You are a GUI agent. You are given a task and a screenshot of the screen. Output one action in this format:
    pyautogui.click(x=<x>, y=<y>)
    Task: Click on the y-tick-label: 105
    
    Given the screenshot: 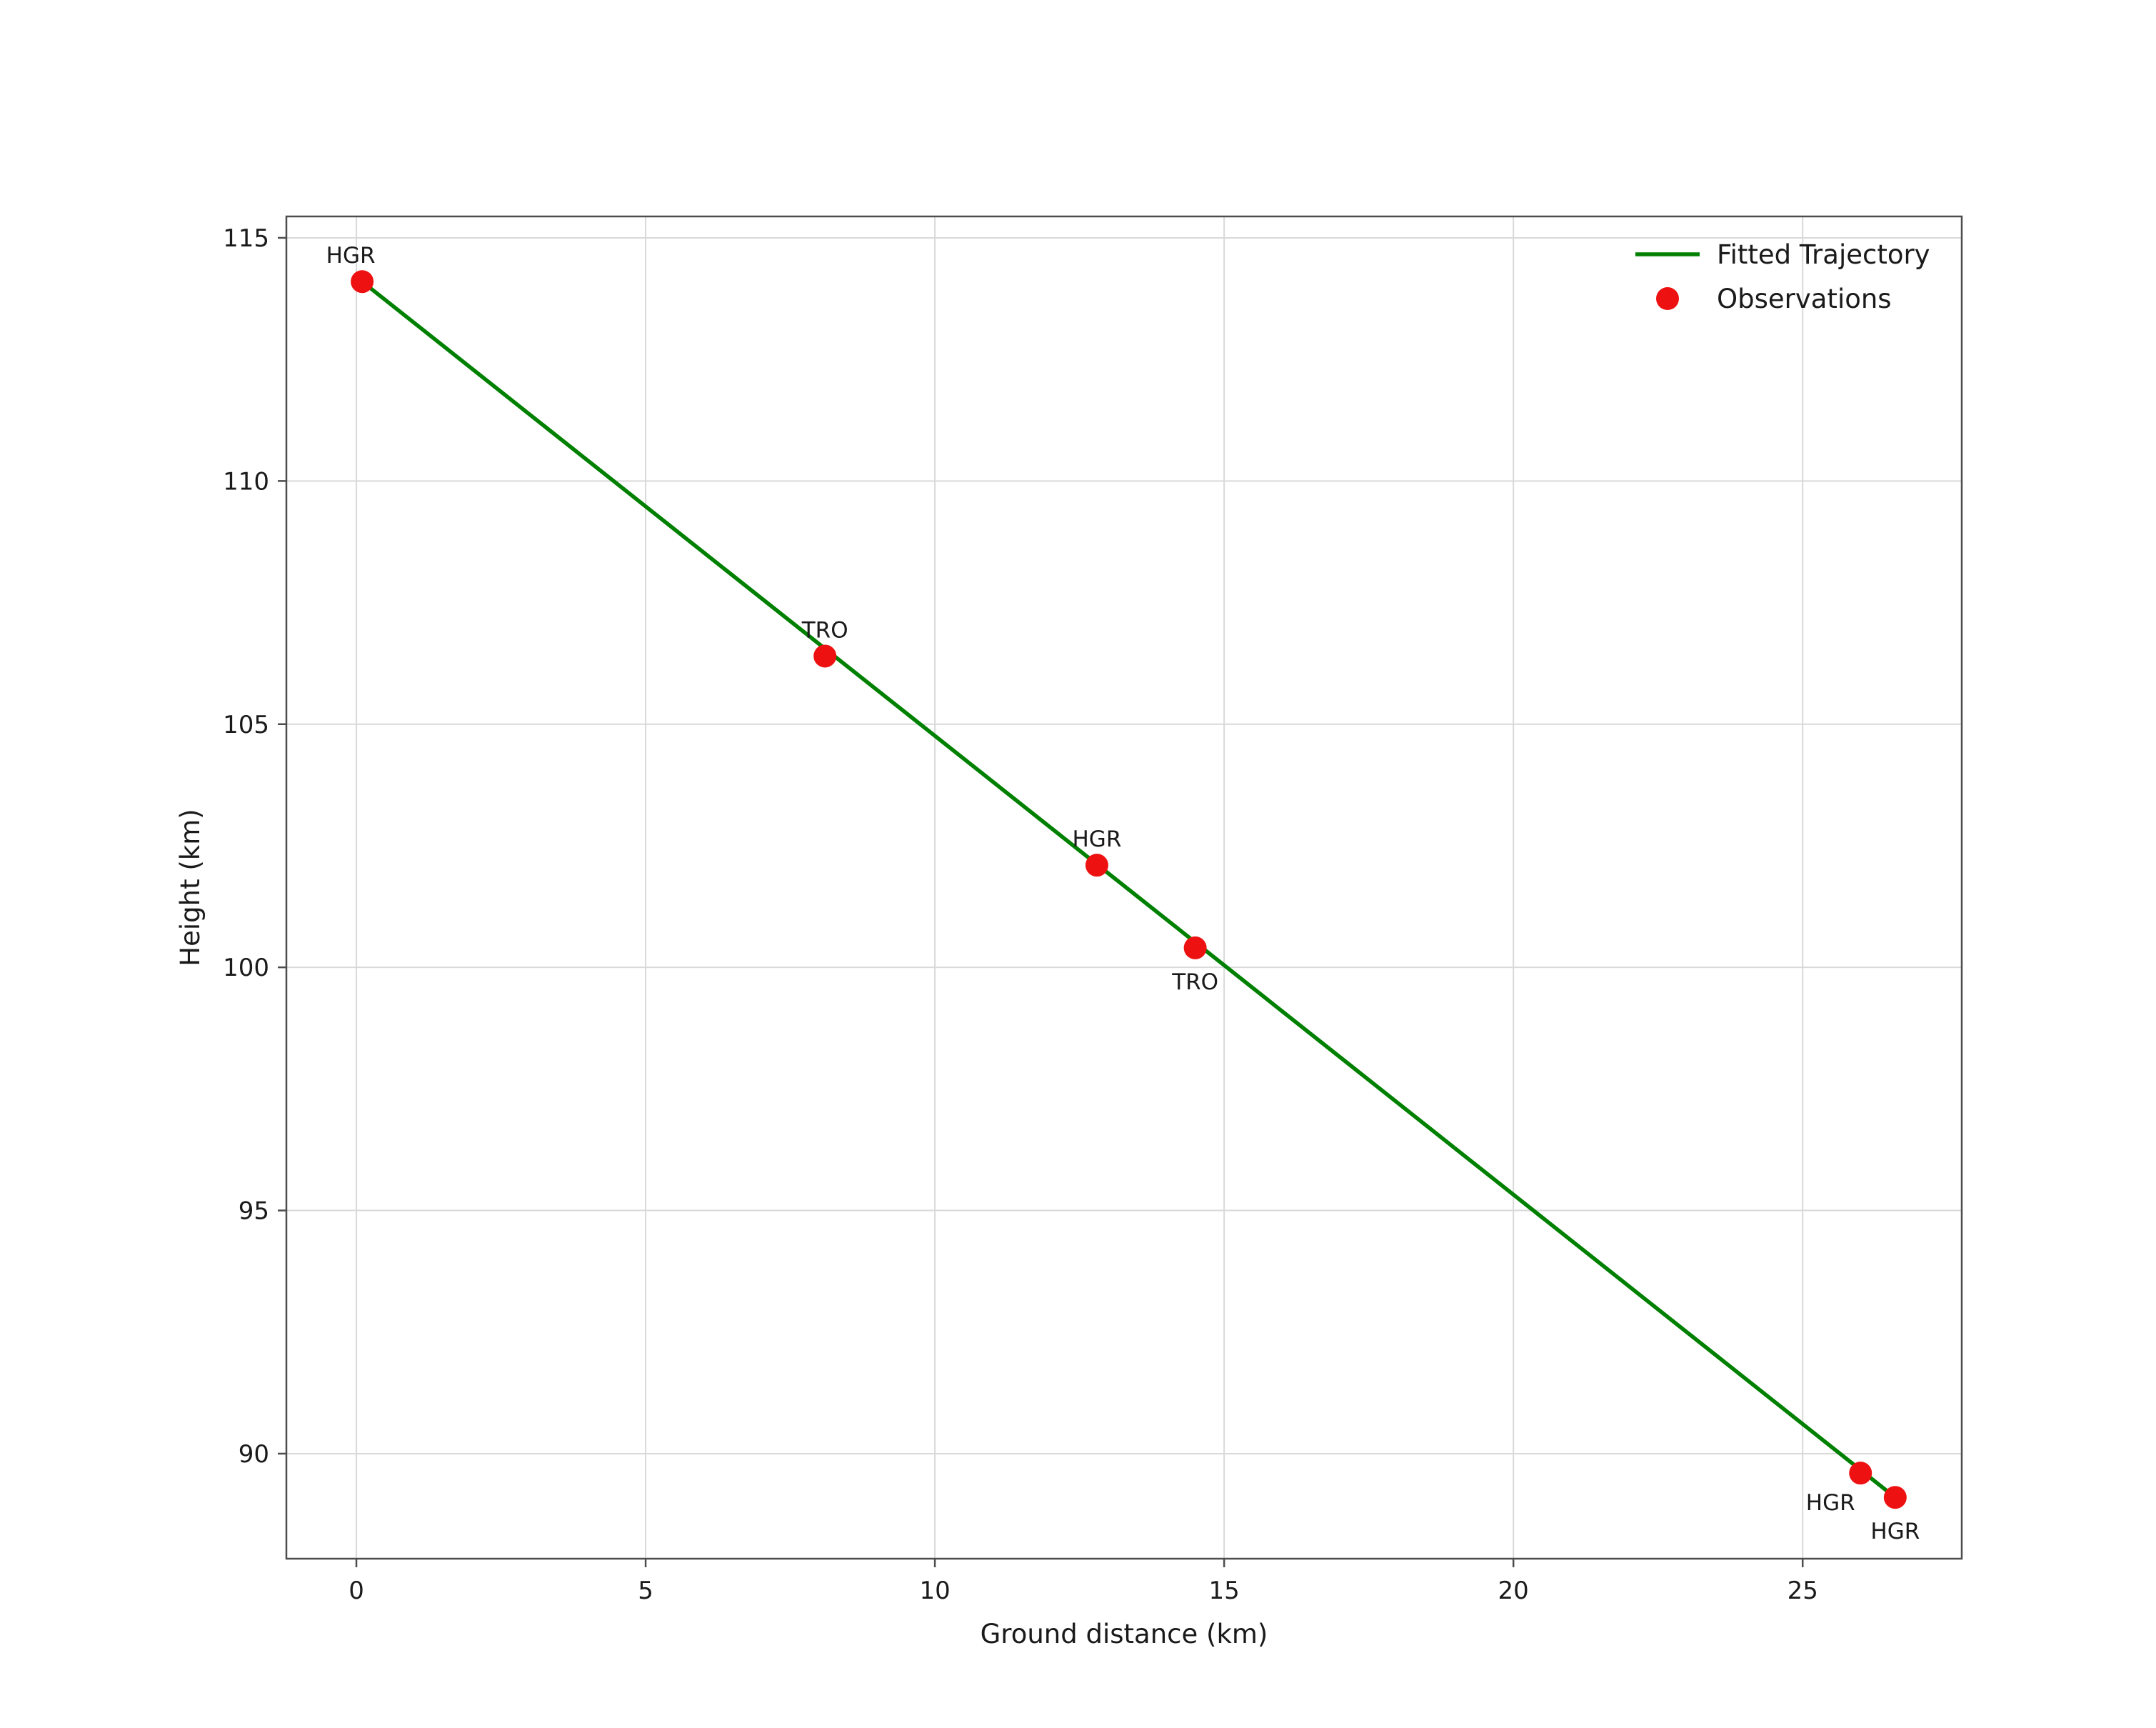 What is the action you would take?
    pyautogui.click(x=246, y=725)
    